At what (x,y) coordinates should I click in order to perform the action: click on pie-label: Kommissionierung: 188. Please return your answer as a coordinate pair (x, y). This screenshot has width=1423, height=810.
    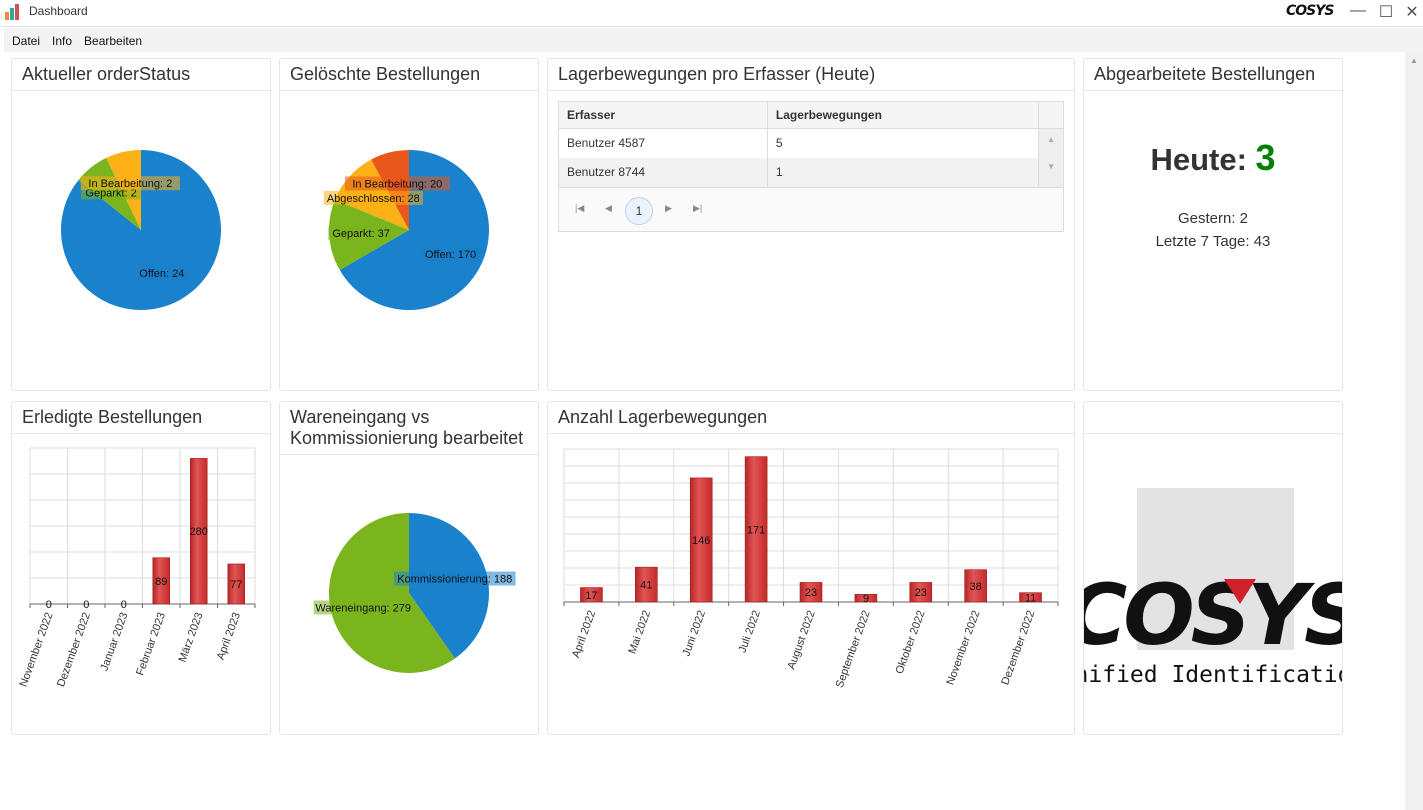
    Looking at the image, I should click on (454, 580).